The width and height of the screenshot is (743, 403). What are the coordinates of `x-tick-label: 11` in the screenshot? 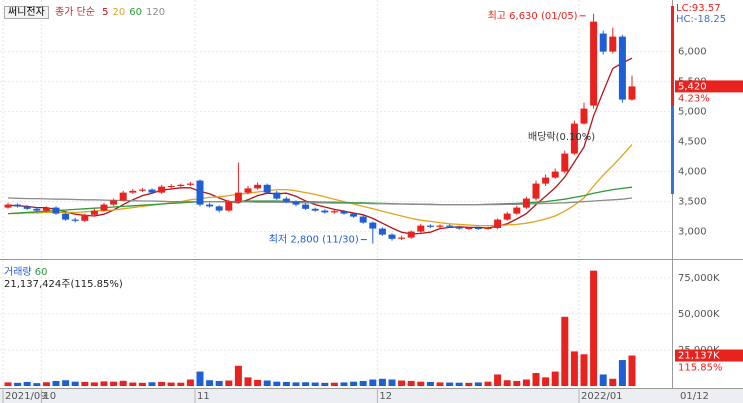 It's located at (203, 396).